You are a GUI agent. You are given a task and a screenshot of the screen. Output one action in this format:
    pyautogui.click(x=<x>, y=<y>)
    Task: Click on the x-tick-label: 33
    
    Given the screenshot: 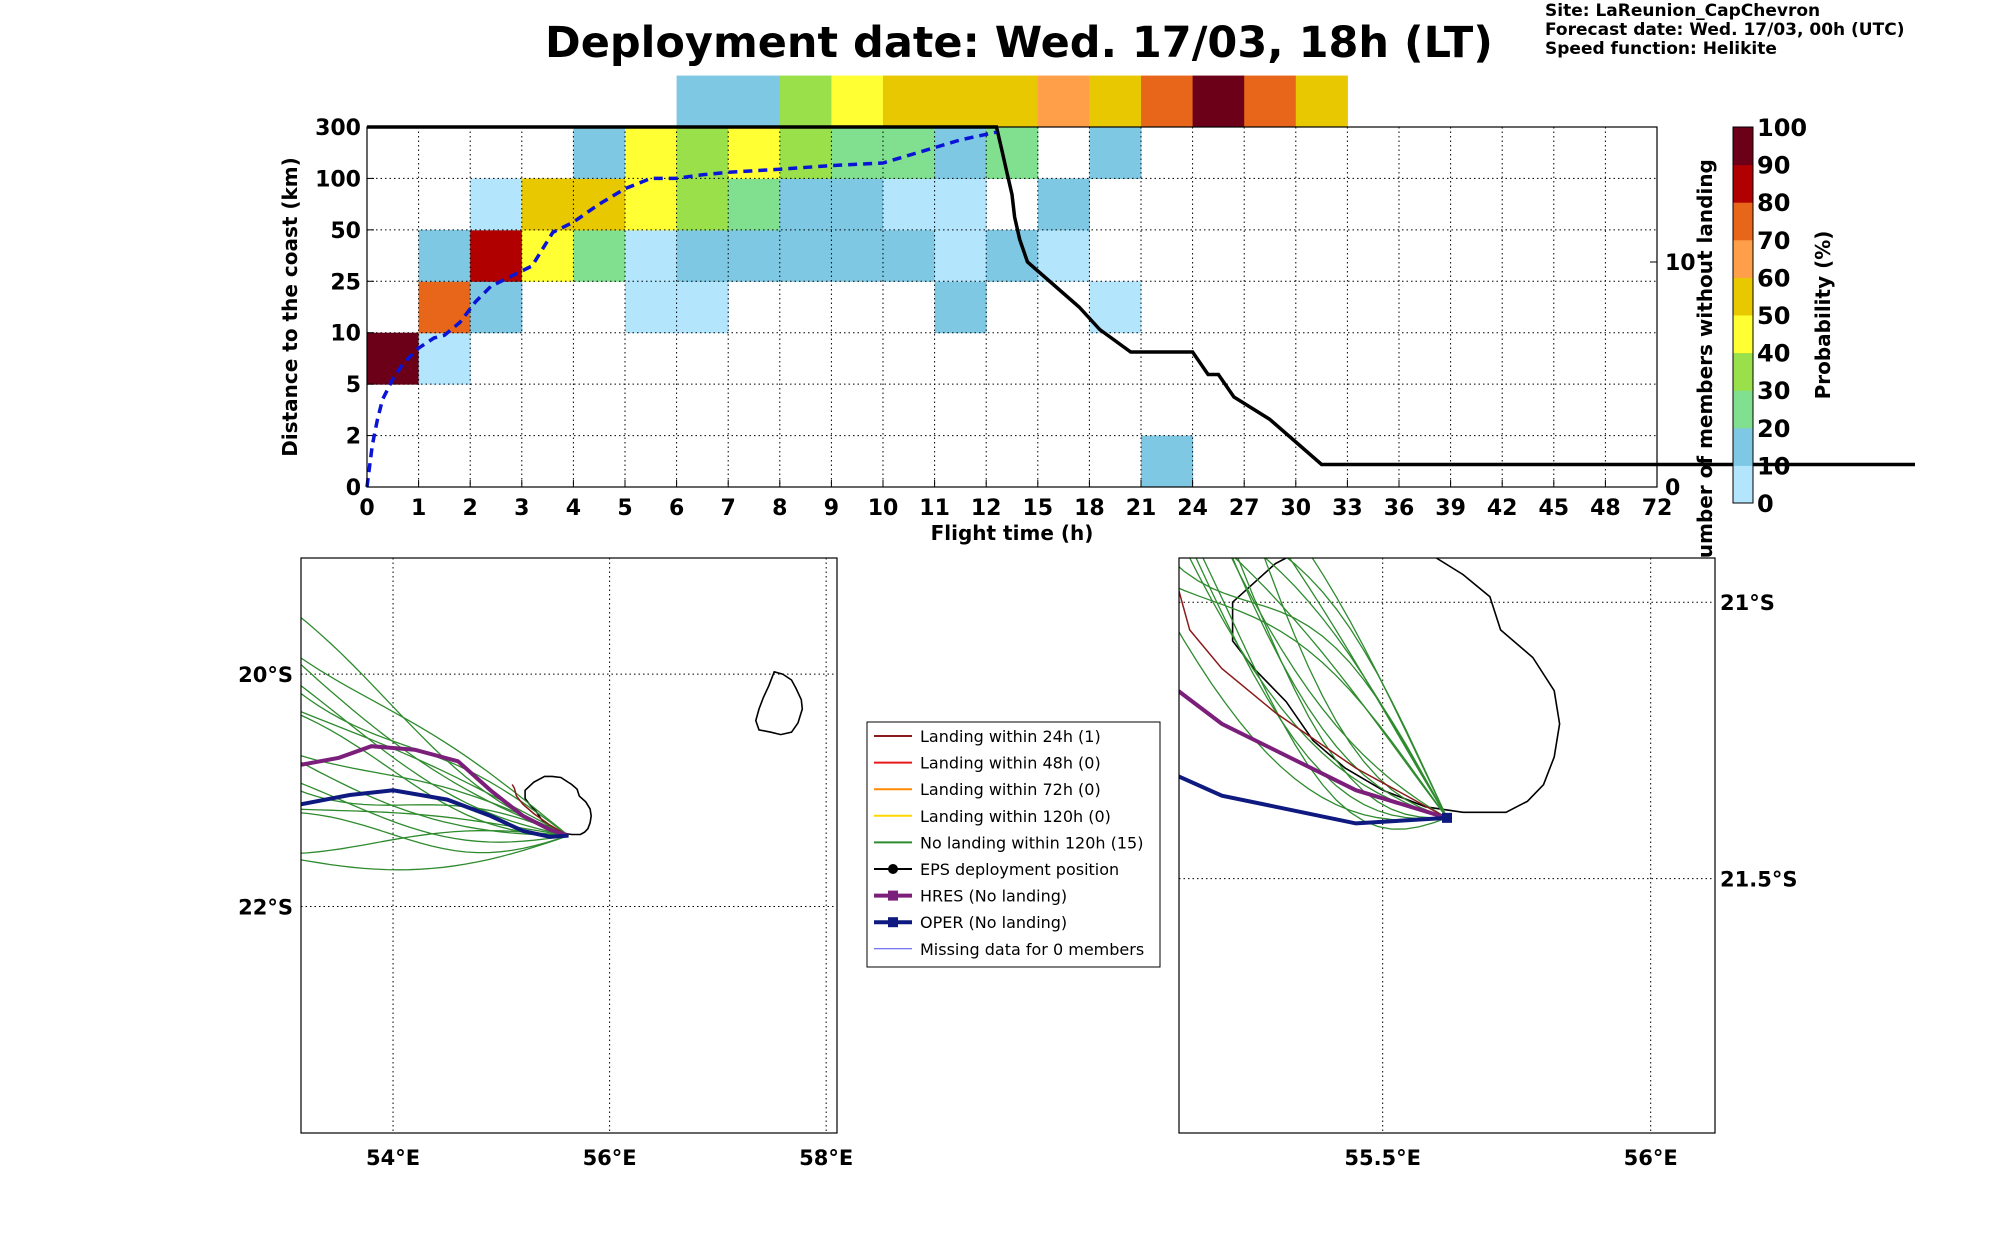 What is the action you would take?
    pyautogui.click(x=1347, y=508)
    